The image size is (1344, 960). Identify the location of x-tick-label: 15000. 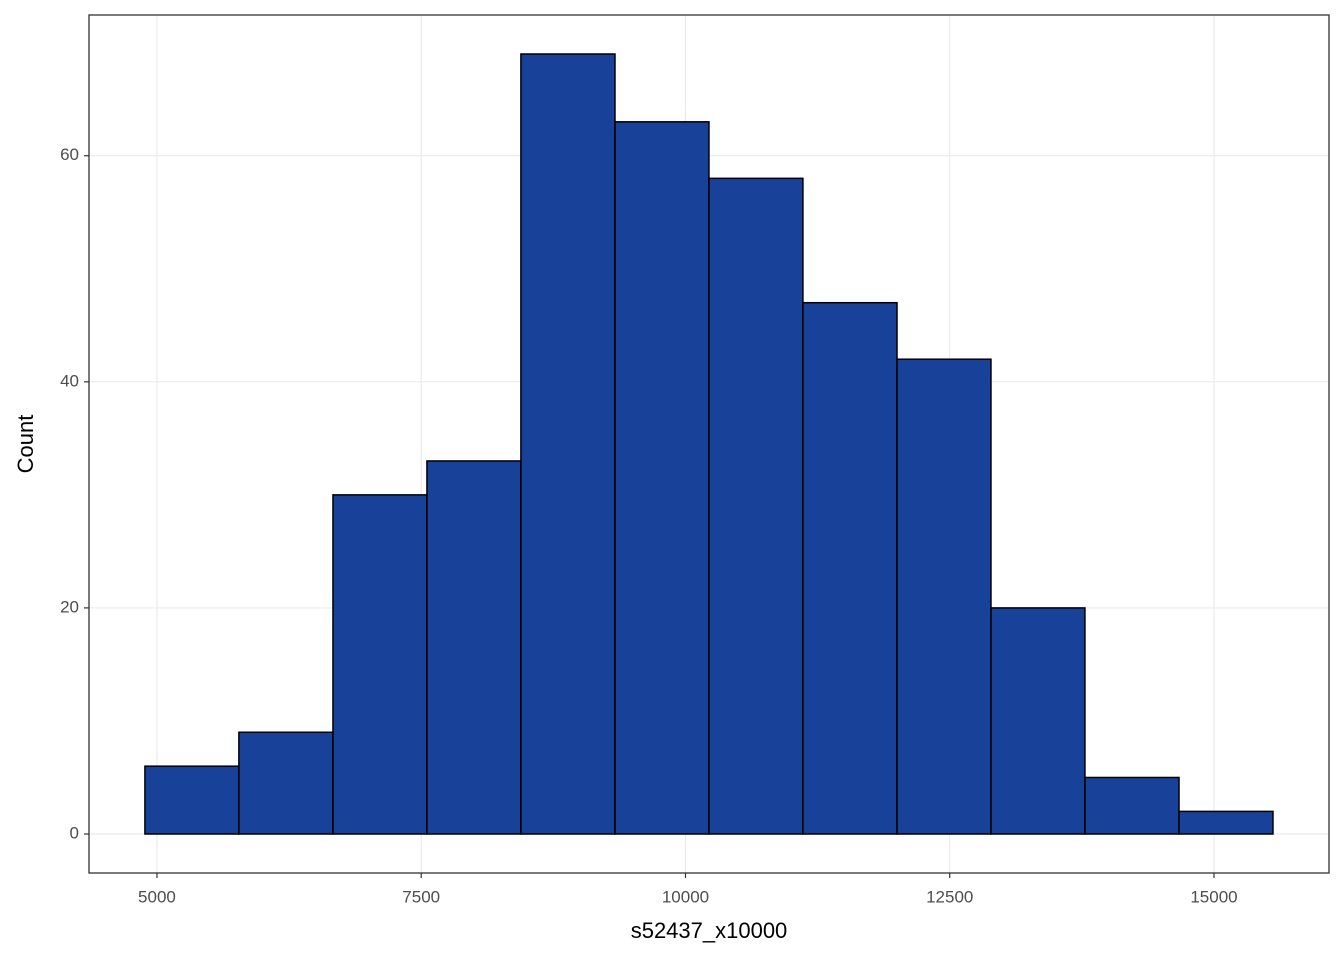
(1213, 896).